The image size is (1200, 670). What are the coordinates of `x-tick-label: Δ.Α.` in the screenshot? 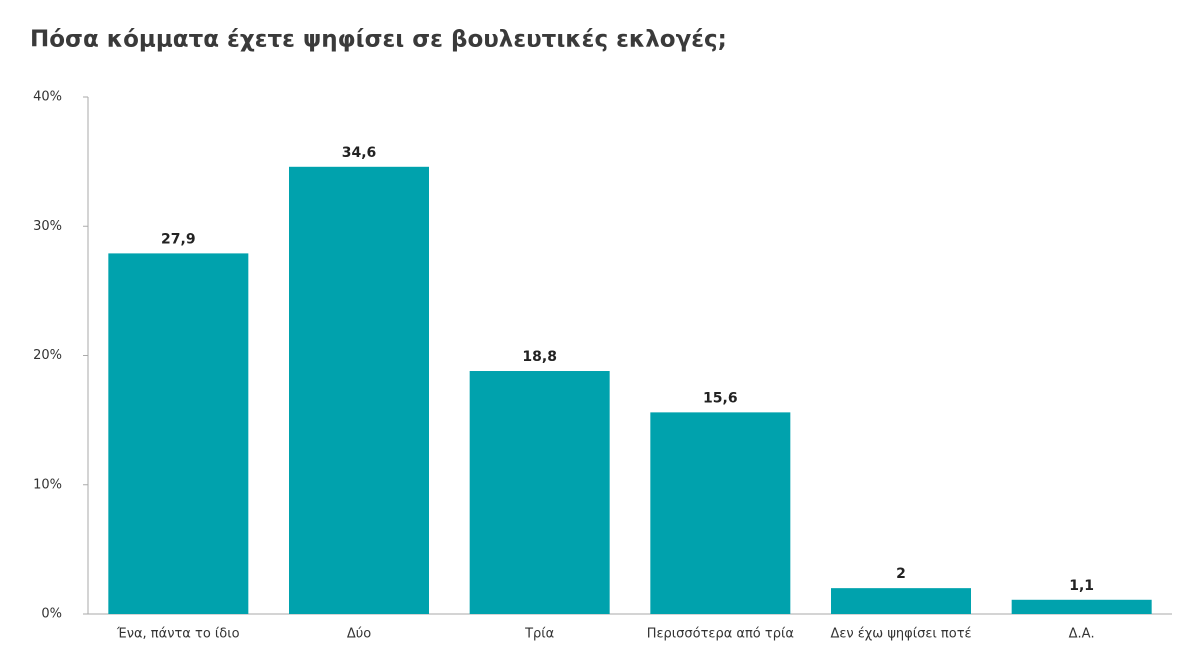 It's located at (1082, 634).